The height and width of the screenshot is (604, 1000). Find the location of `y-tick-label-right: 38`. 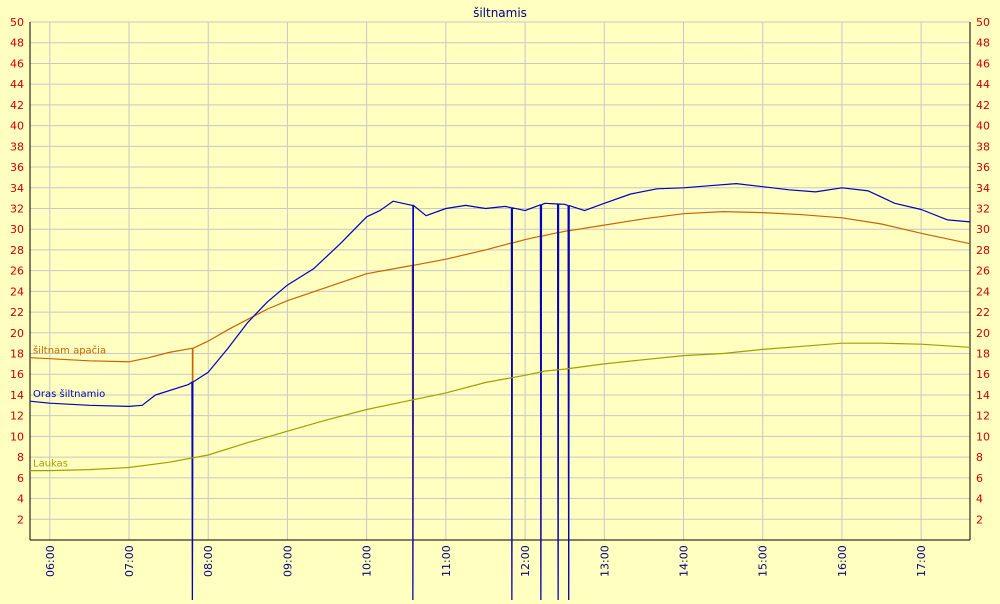

y-tick-label-right: 38 is located at coordinates (983, 146).